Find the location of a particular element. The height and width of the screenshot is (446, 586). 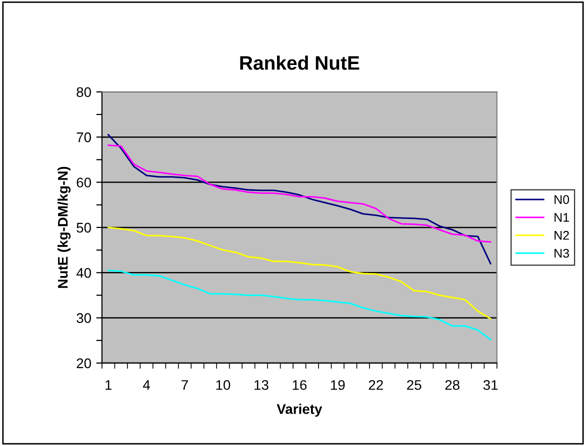

y-tick-label: 20 is located at coordinates (84, 363).